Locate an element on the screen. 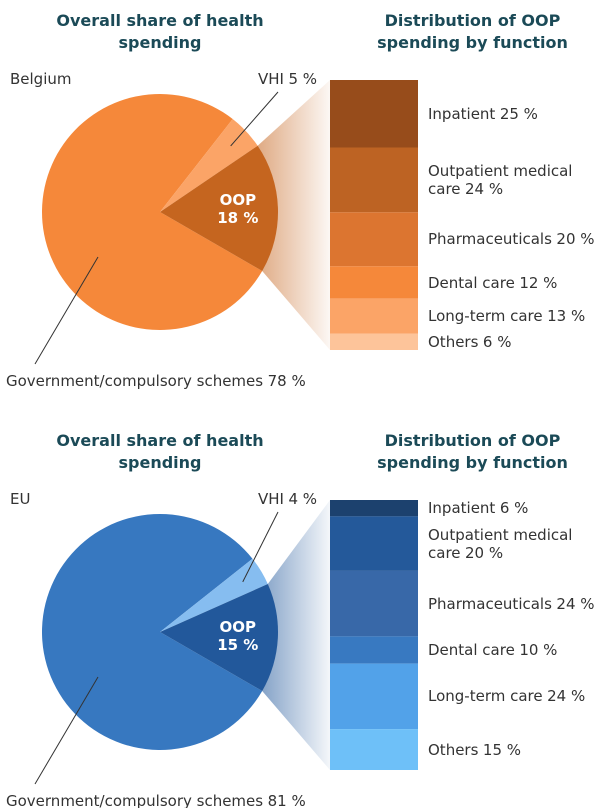  bar-label: Others 15 % is located at coordinates (519, 750).